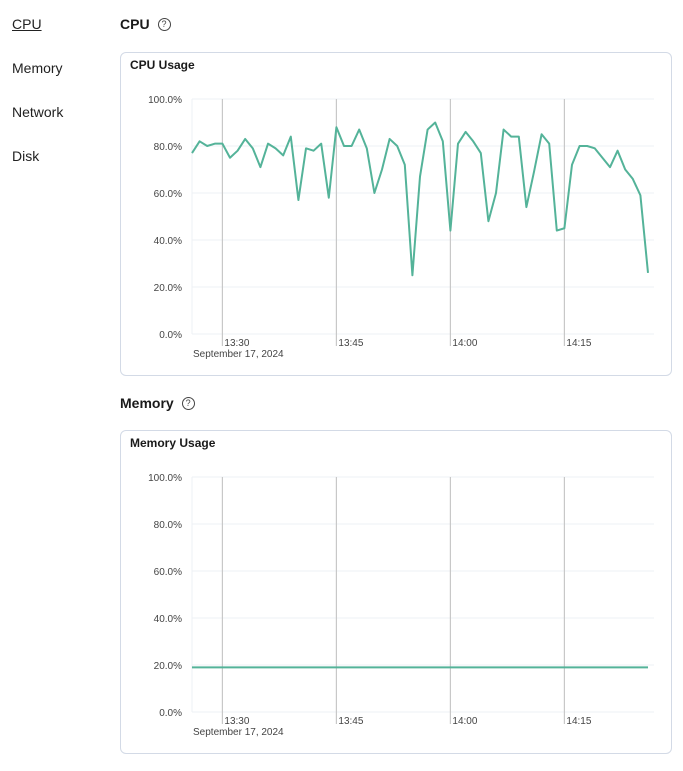  I want to click on memory-title: Memory, so click(147, 403).